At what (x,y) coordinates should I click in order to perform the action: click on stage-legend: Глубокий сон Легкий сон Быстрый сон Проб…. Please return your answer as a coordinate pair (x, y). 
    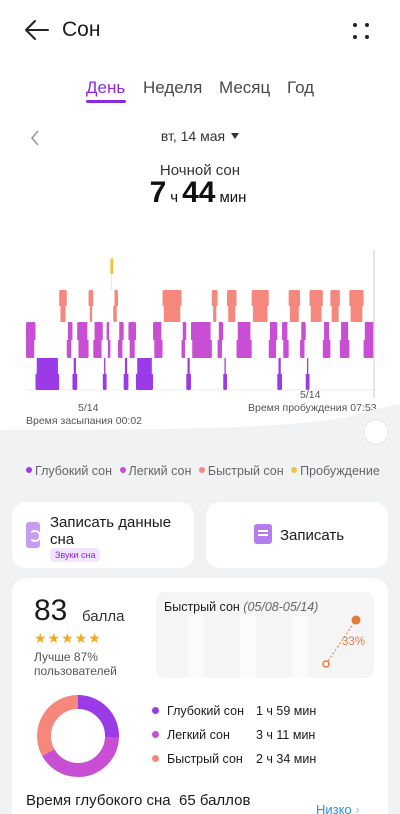
    Looking at the image, I should click on (205, 471).